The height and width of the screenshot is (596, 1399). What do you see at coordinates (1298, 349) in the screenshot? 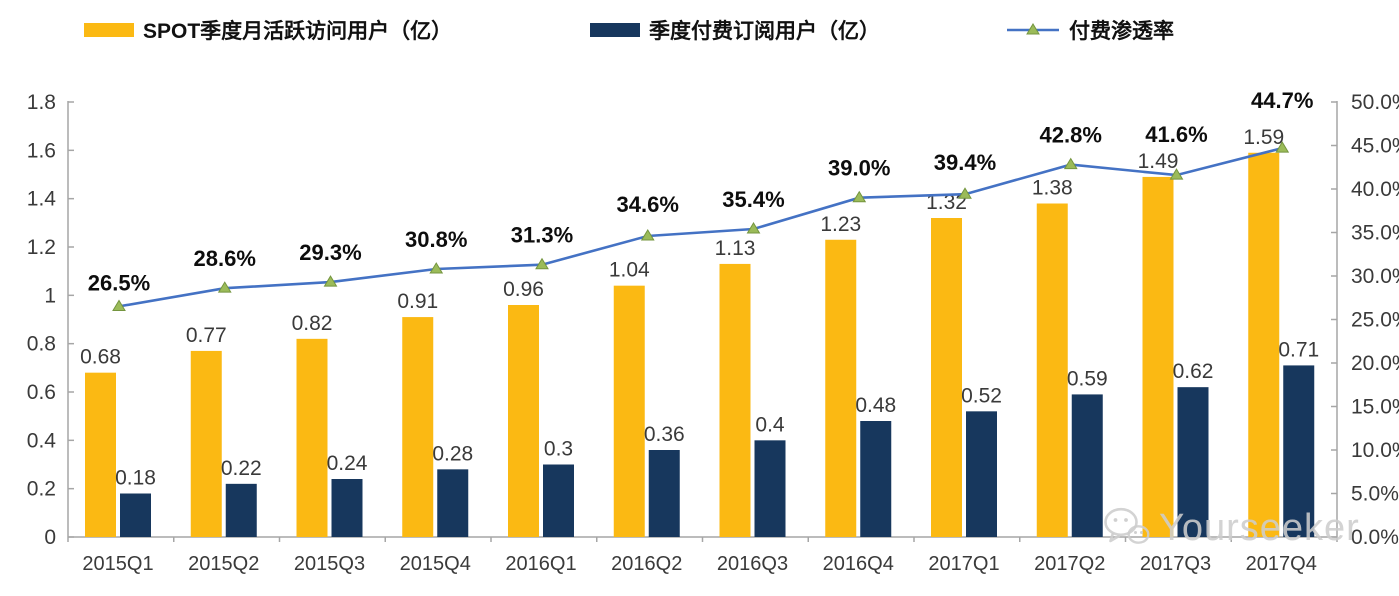
I see `paid-bar-label: 0.71` at bounding box center [1298, 349].